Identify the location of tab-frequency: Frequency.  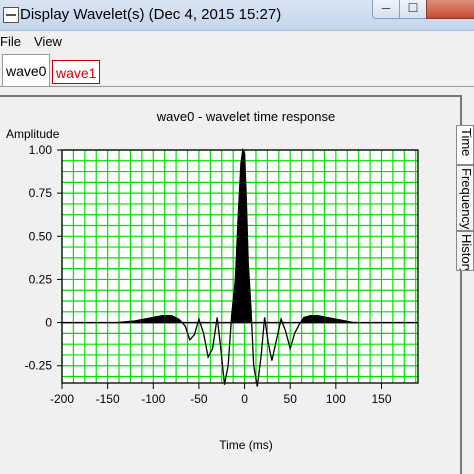
(465, 198).